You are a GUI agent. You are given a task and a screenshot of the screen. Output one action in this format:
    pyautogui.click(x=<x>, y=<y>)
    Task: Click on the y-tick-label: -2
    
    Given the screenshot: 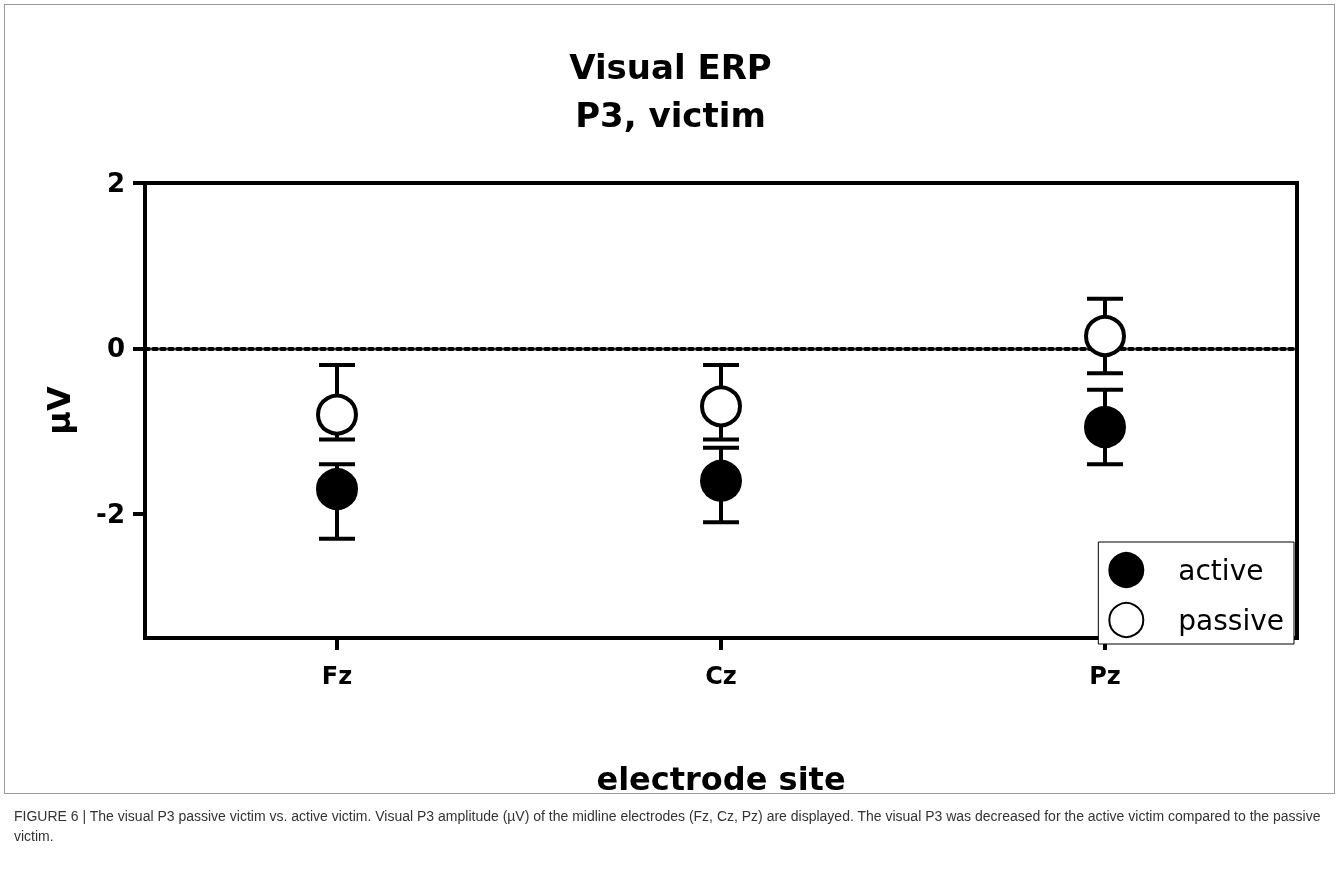 What is the action you would take?
    pyautogui.click(x=110, y=513)
    